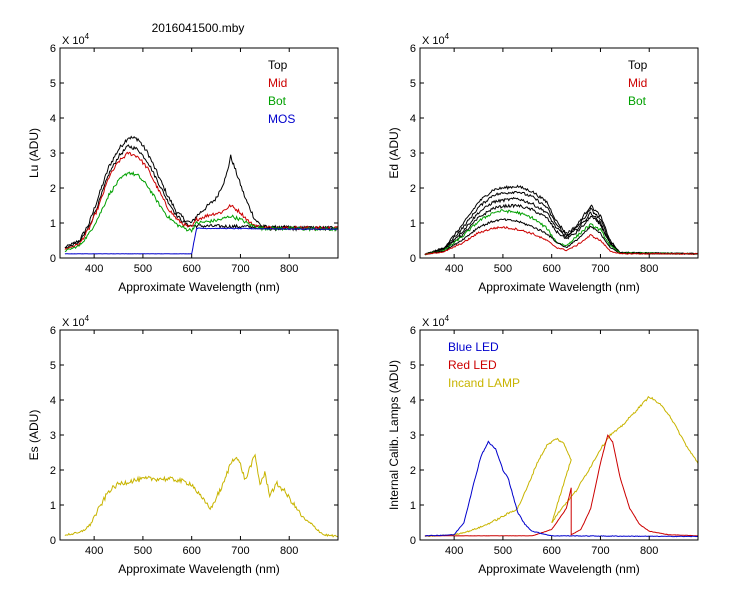 Image resolution: width=750 pixels, height=600 pixels. What do you see at coordinates (561, 240) in the screenshot?
I see `series-mid` at bounding box center [561, 240].